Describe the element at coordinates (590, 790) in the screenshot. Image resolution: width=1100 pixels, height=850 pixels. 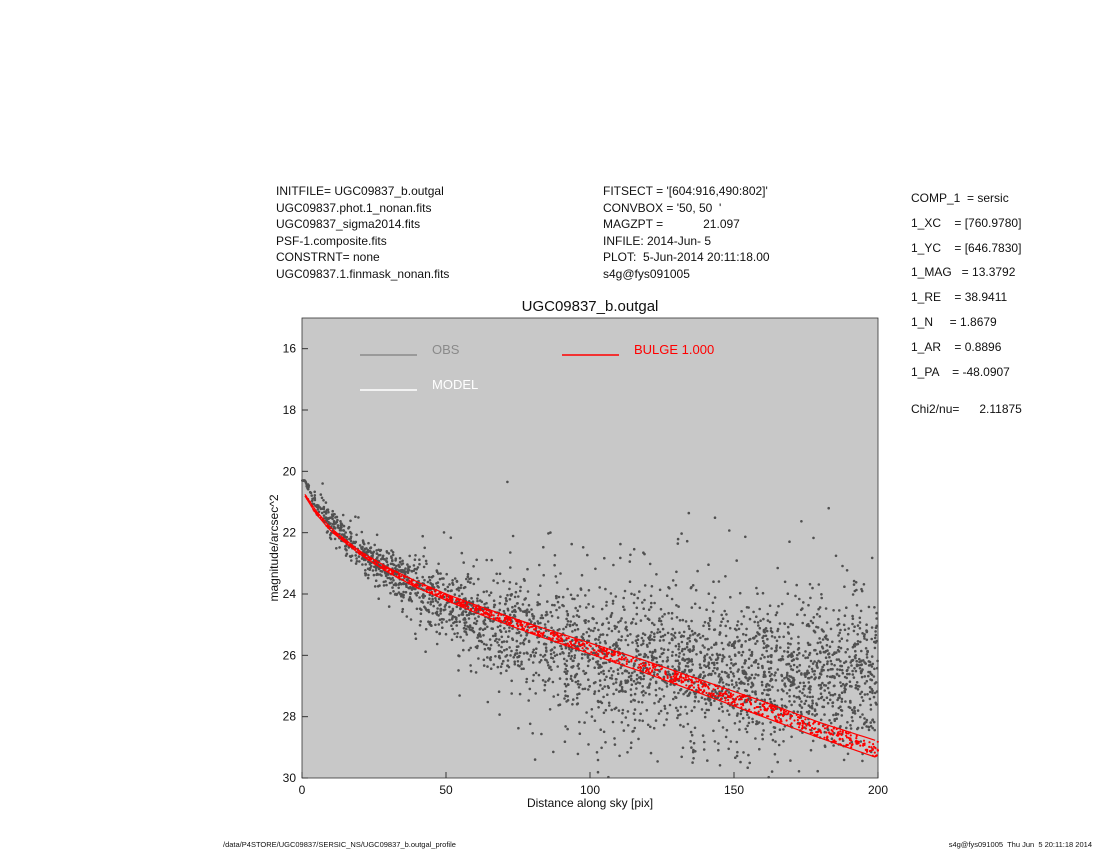
I see `x-tick-label: 100` at that location.